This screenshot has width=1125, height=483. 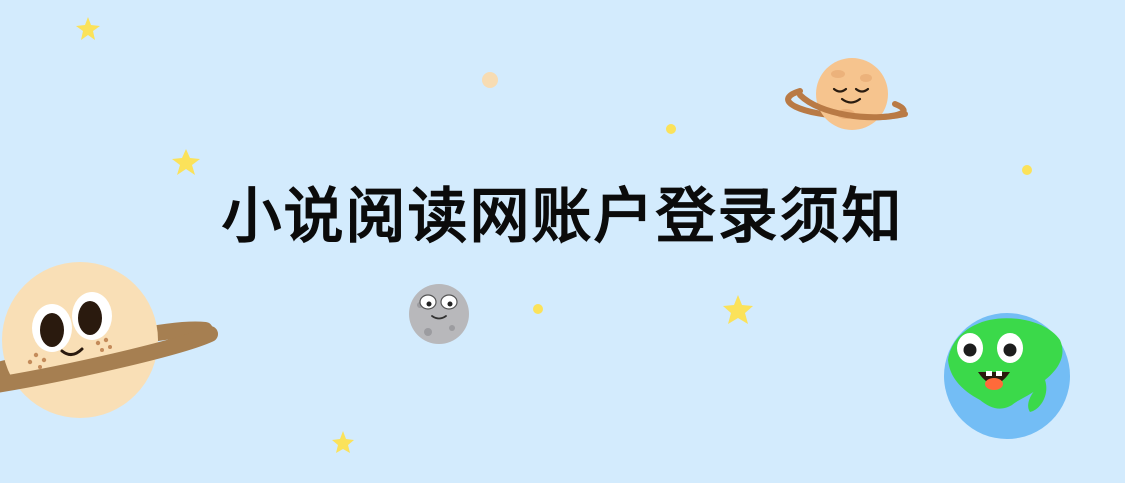 What do you see at coordinates (1007, 376) in the screenshot?
I see `earth-icon` at bounding box center [1007, 376].